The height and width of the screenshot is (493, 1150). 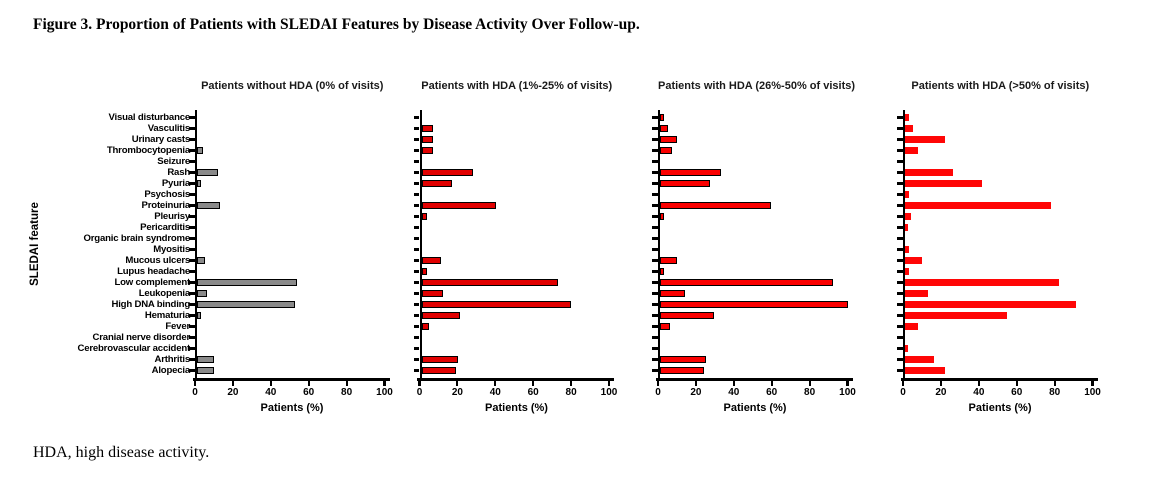 What do you see at coordinates (810, 392) in the screenshot?
I see `x-tick-label: 80` at bounding box center [810, 392].